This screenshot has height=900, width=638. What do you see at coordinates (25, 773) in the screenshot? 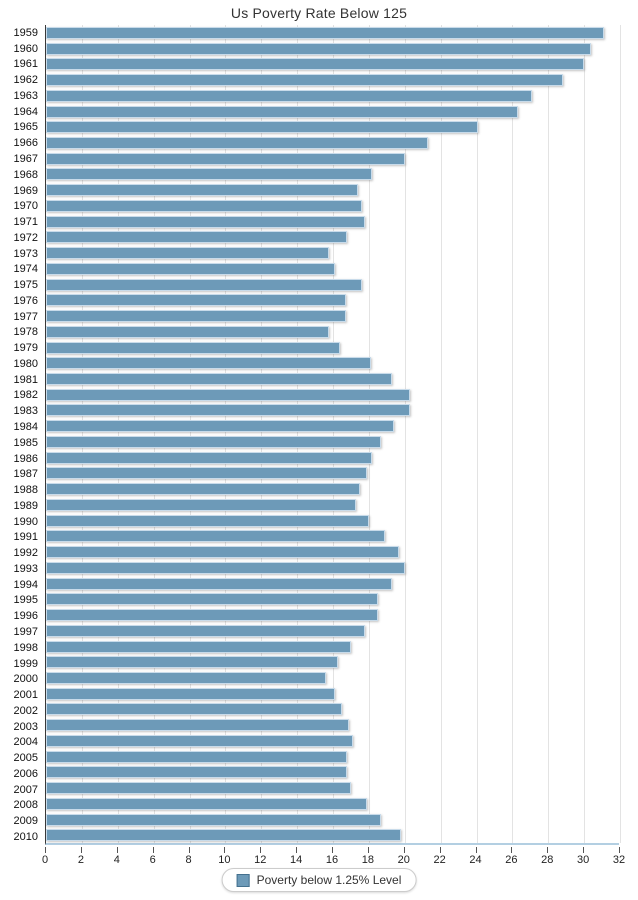
I see `year-label: 2006` at bounding box center [25, 773].